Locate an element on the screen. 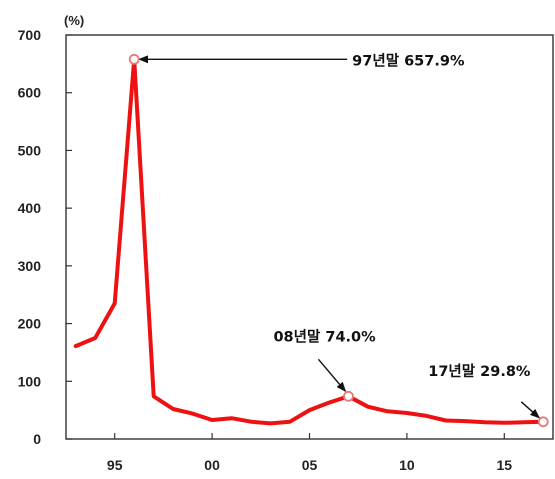 This screenshot has height=479, width=555. y-tick-label: 600 is located at coordinates (30, 93).